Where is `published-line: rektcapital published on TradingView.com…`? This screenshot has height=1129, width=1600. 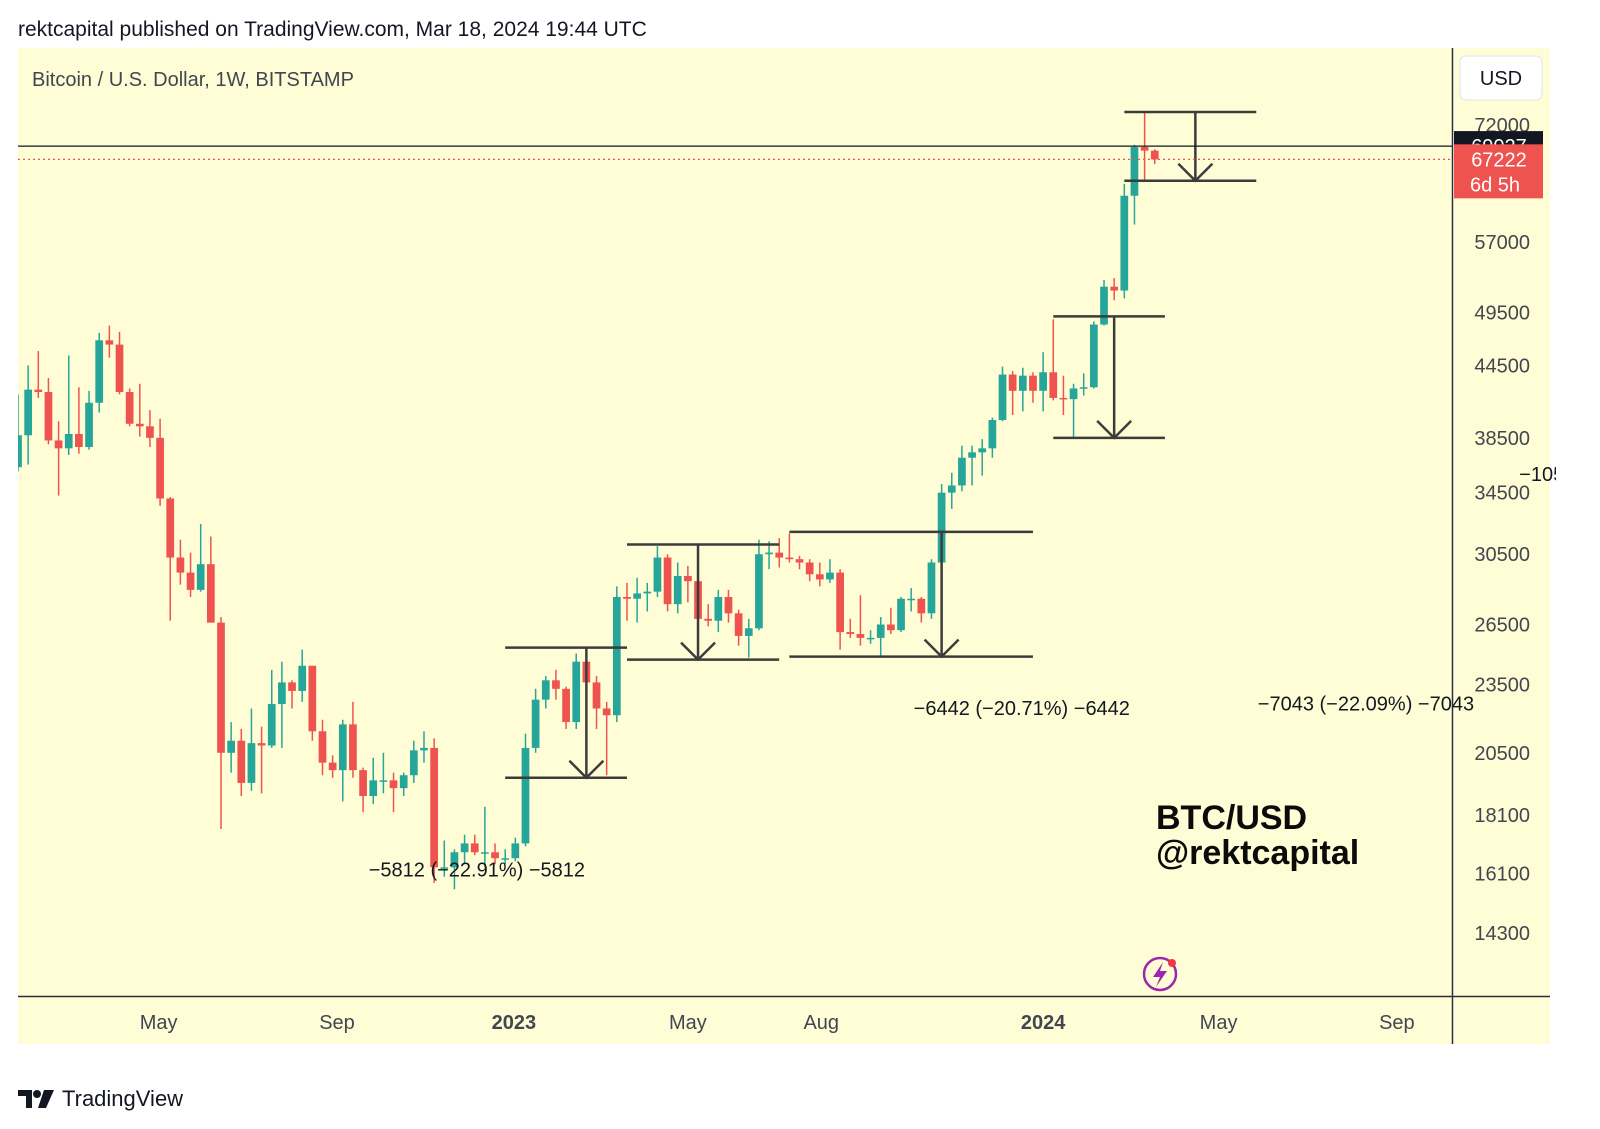 published-line: rektcapital published on TradingView.com… is located at coordinates (332, 29).